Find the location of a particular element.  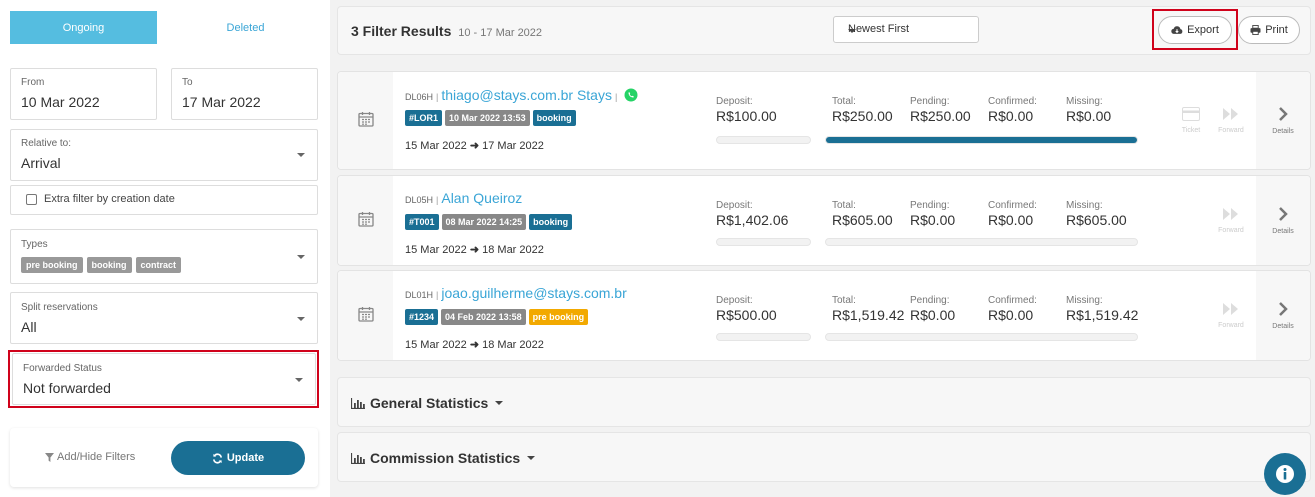

export-button: Export is located at coordinates (1195, 30).